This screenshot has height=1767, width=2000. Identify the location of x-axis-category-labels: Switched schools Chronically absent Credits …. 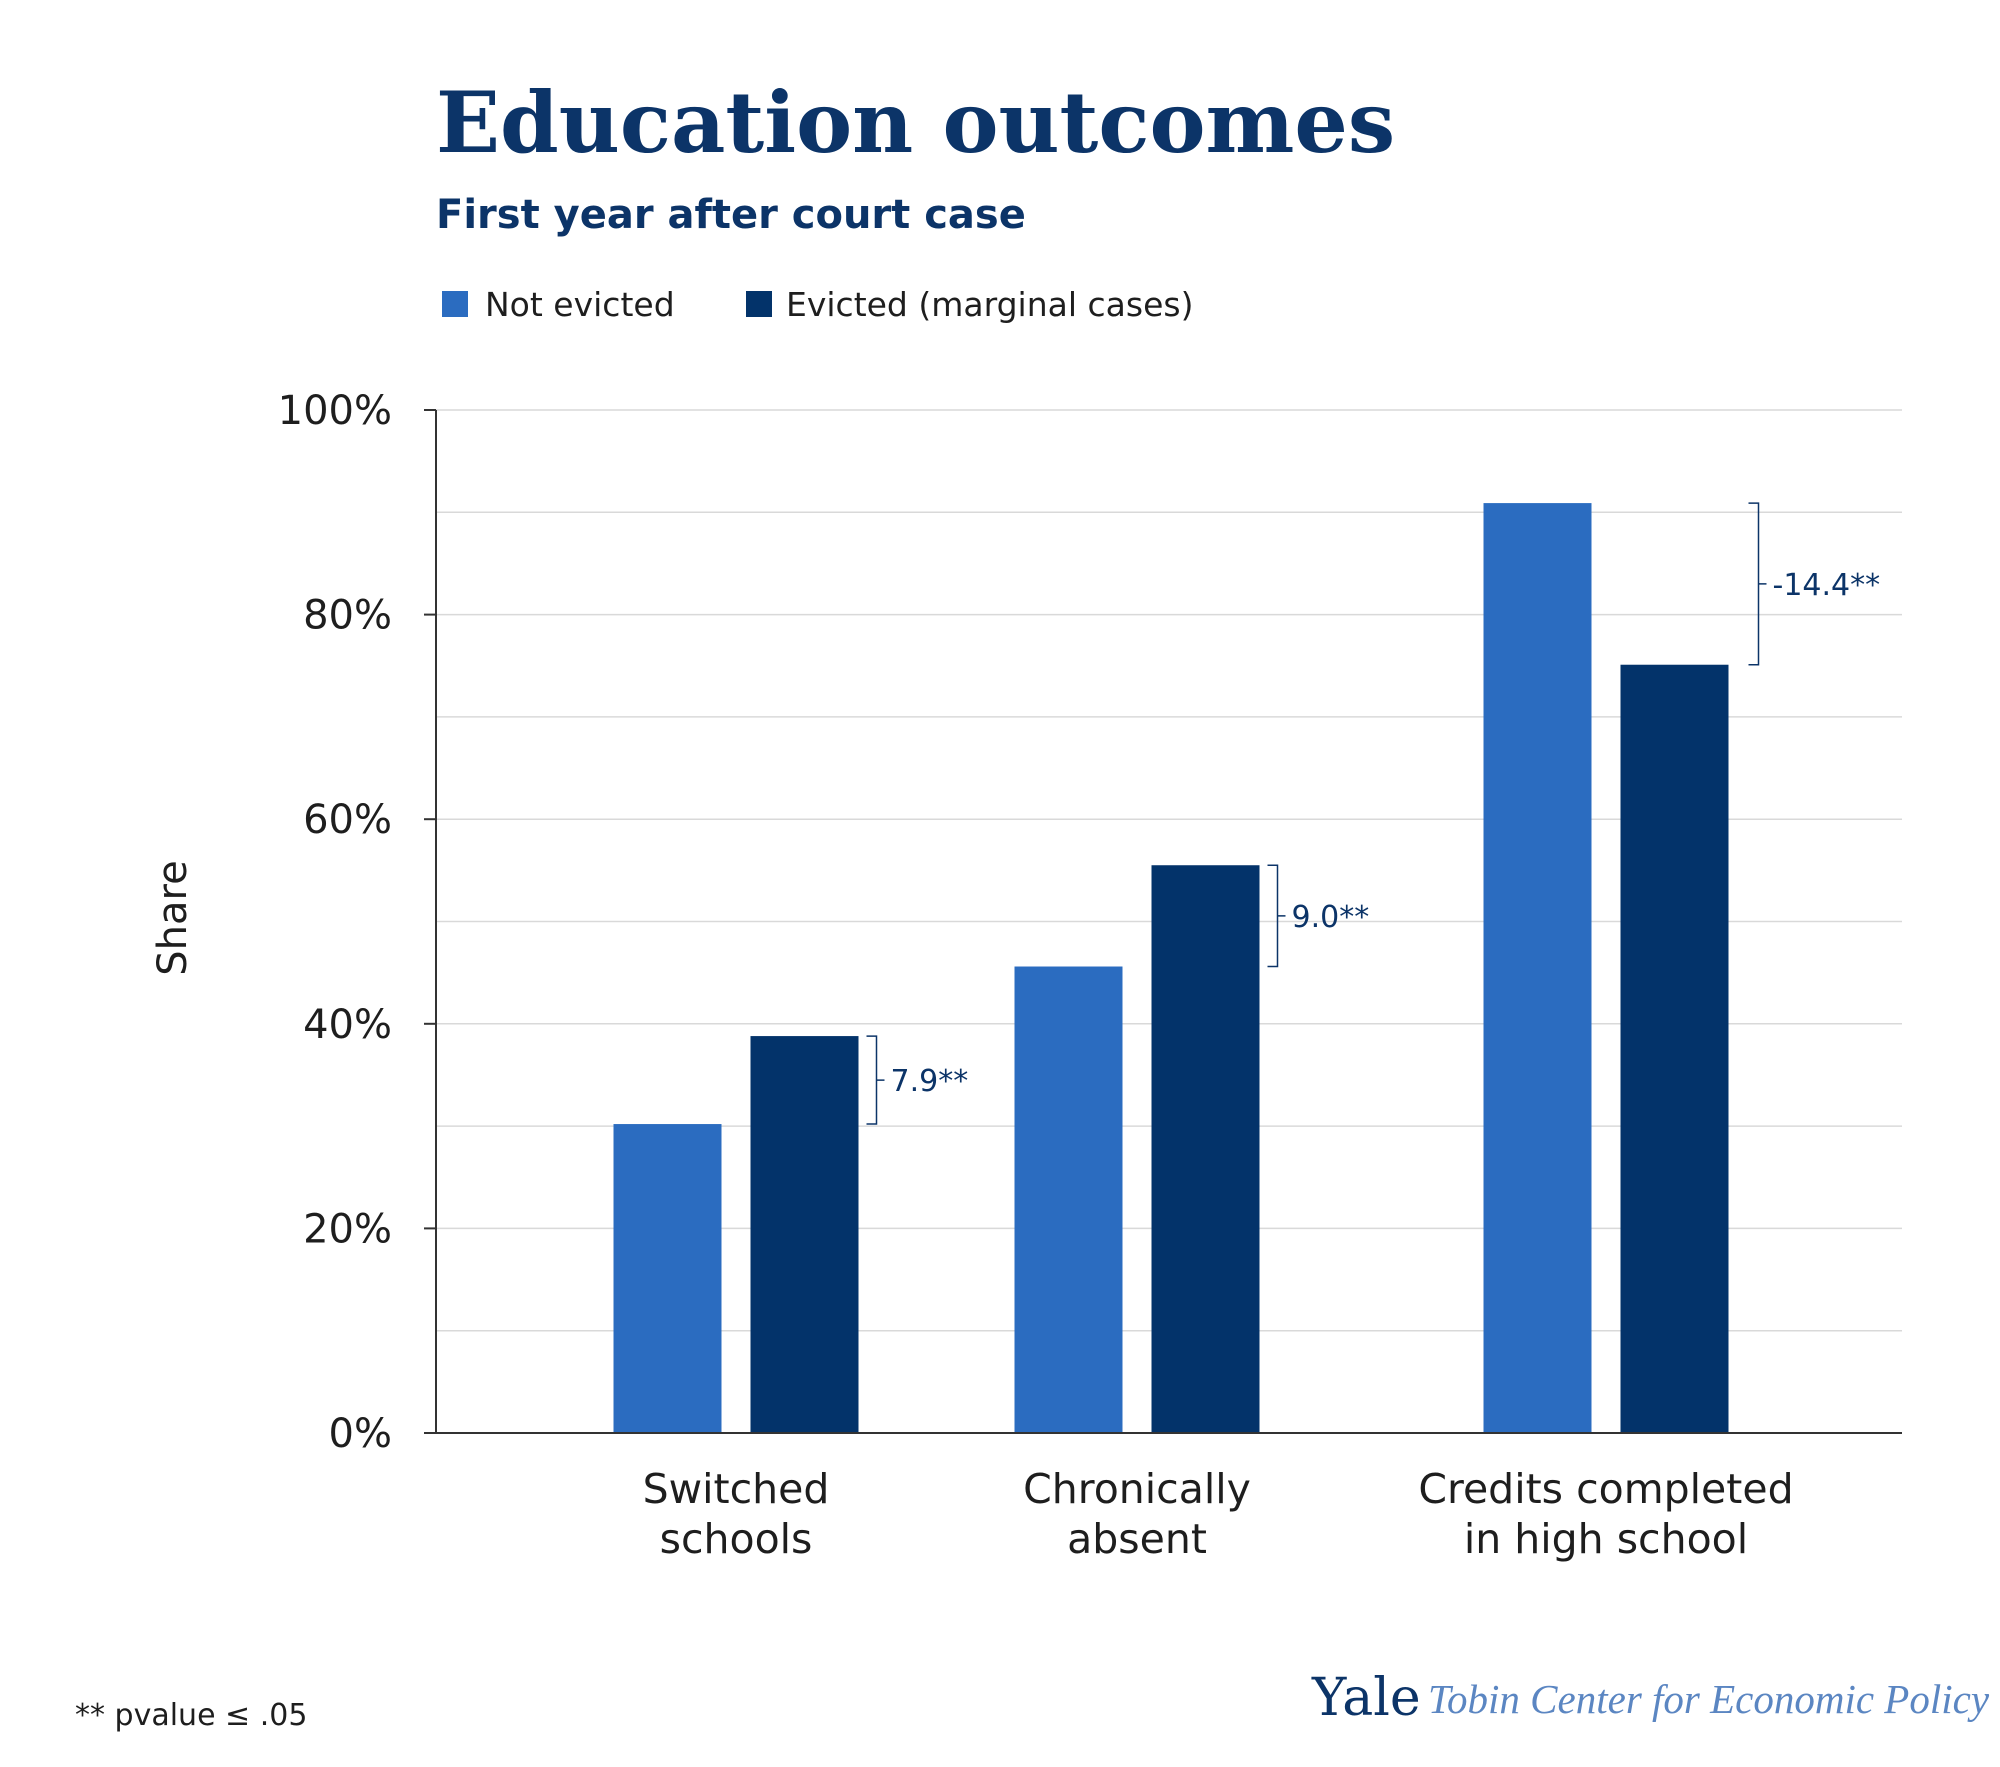
(1218, 1514).